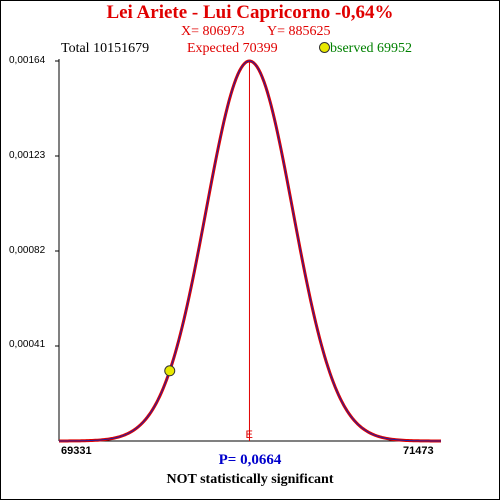  What do you see at coordinates (418, 451) in the screenshot?
I see `x-tick-label-max: 71473` at bounding box center [418, 451].